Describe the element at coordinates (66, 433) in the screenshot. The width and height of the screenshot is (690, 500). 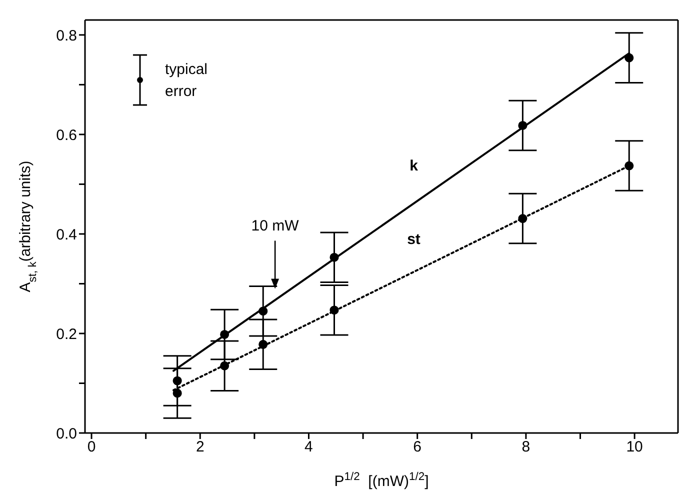
I see `y-tick-label: 0.0` at that location.